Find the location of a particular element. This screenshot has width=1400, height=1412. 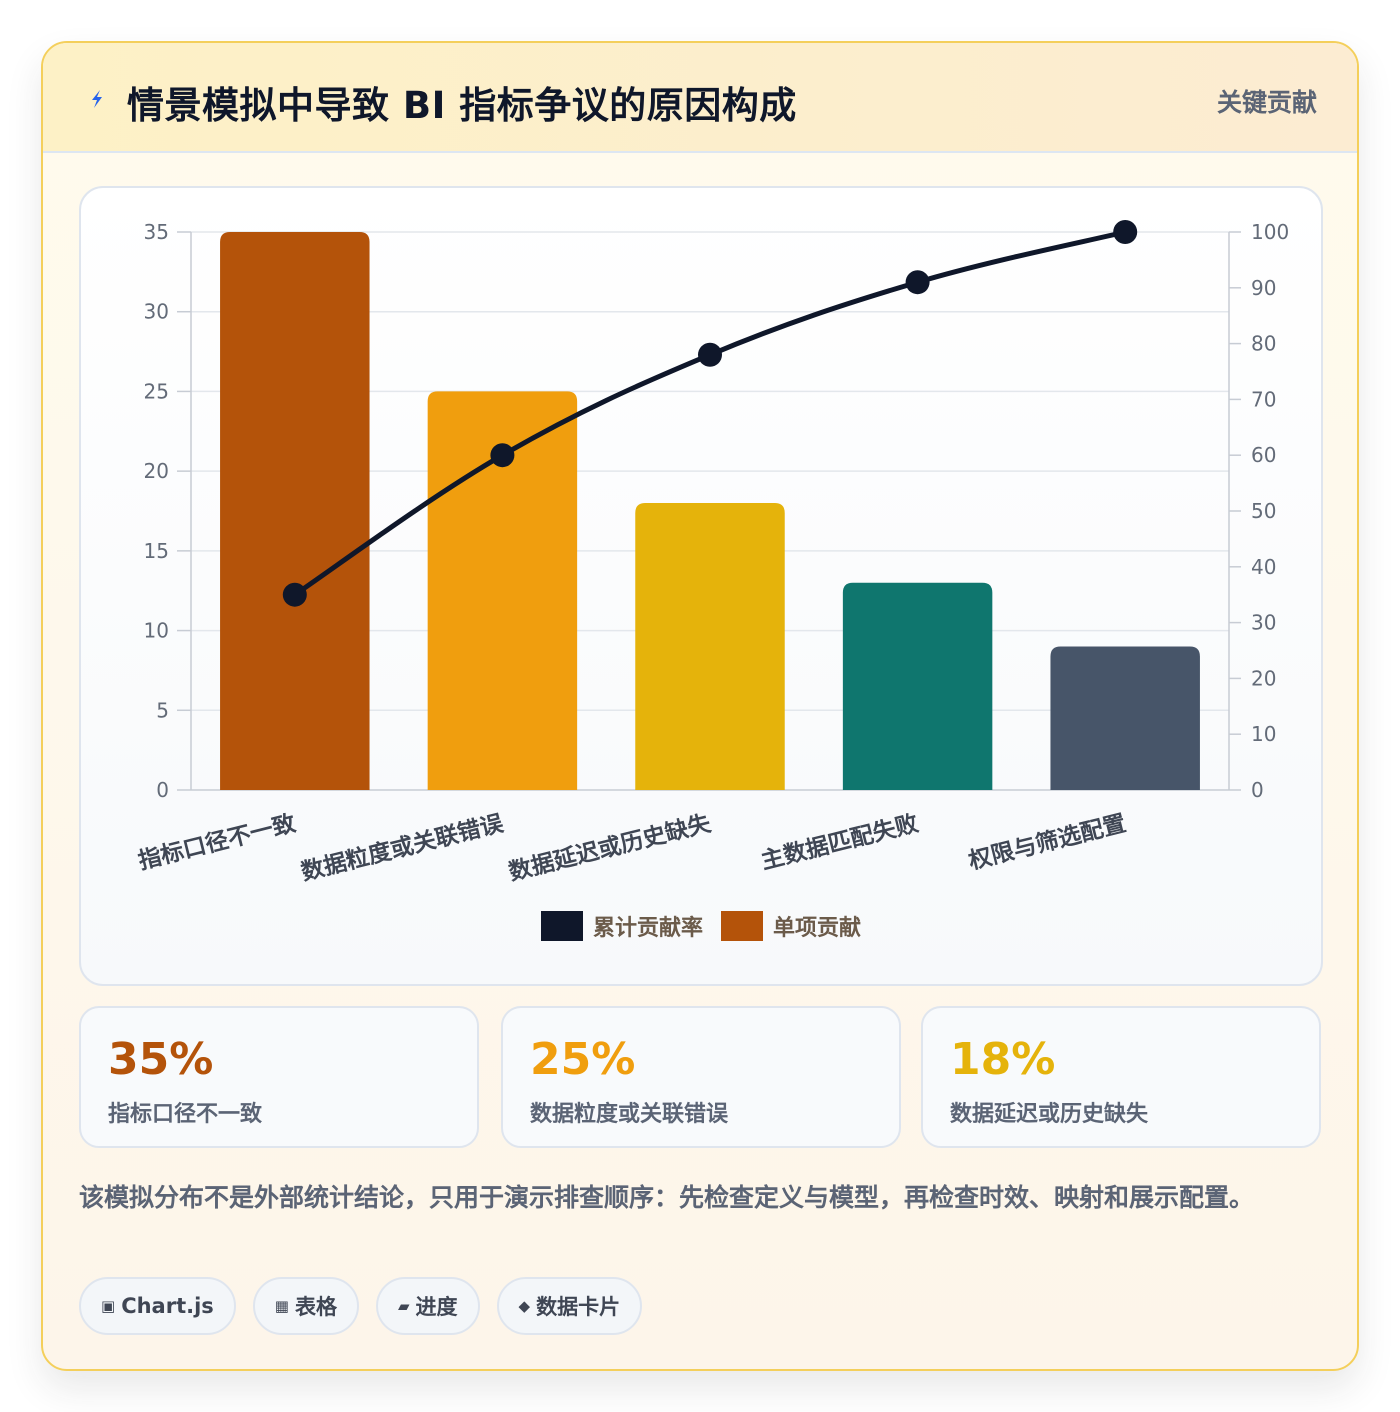

y-left-tick-label: 15 is located at coordinates (156, 551).